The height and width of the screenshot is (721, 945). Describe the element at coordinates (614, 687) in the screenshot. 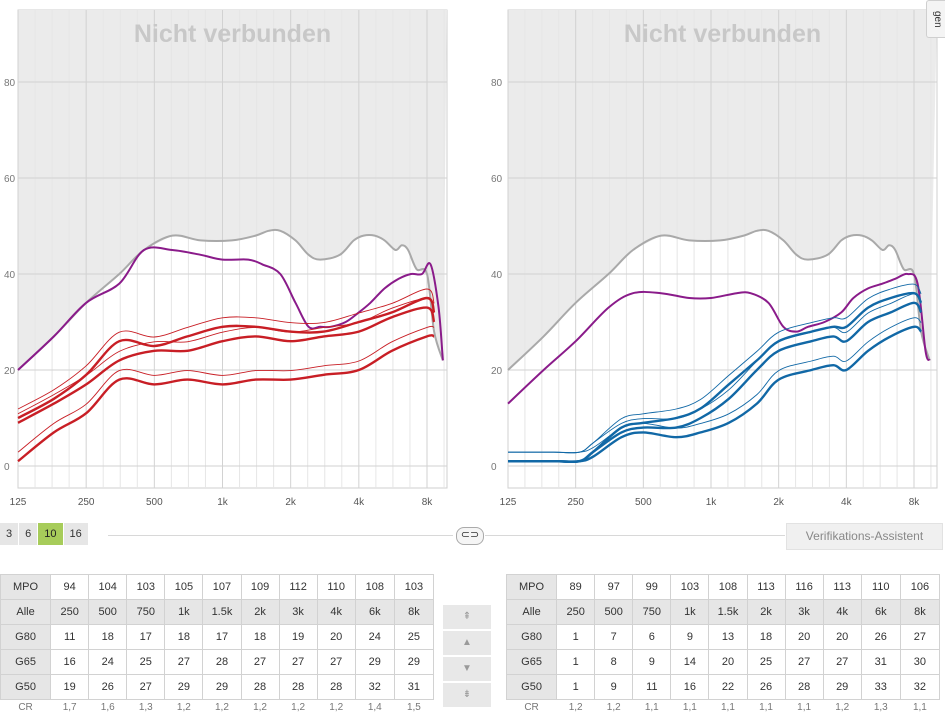

I see `gain-row-g50-cell: 9` at that location.